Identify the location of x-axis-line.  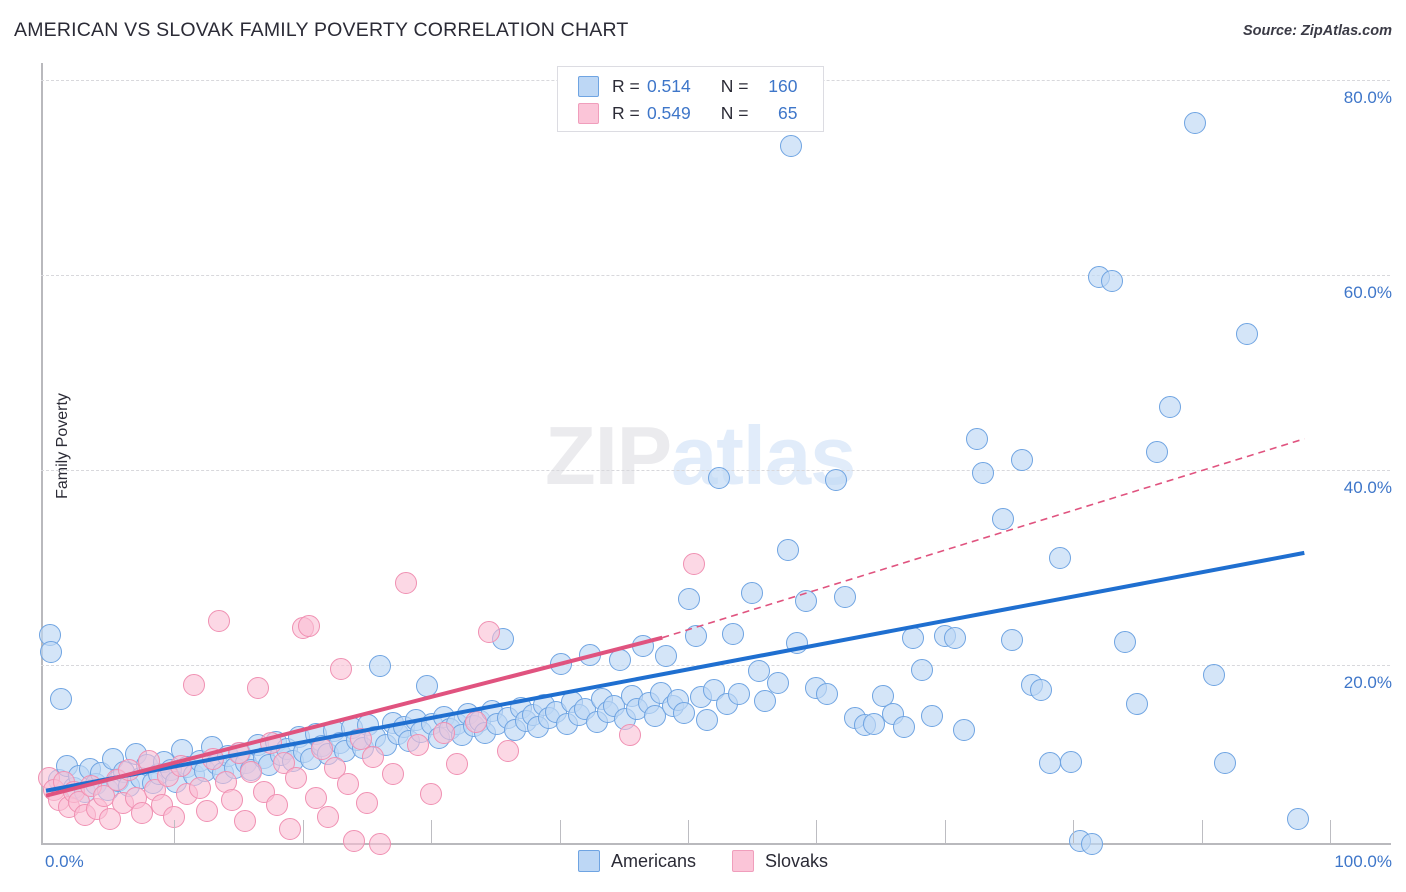
(716, 844).